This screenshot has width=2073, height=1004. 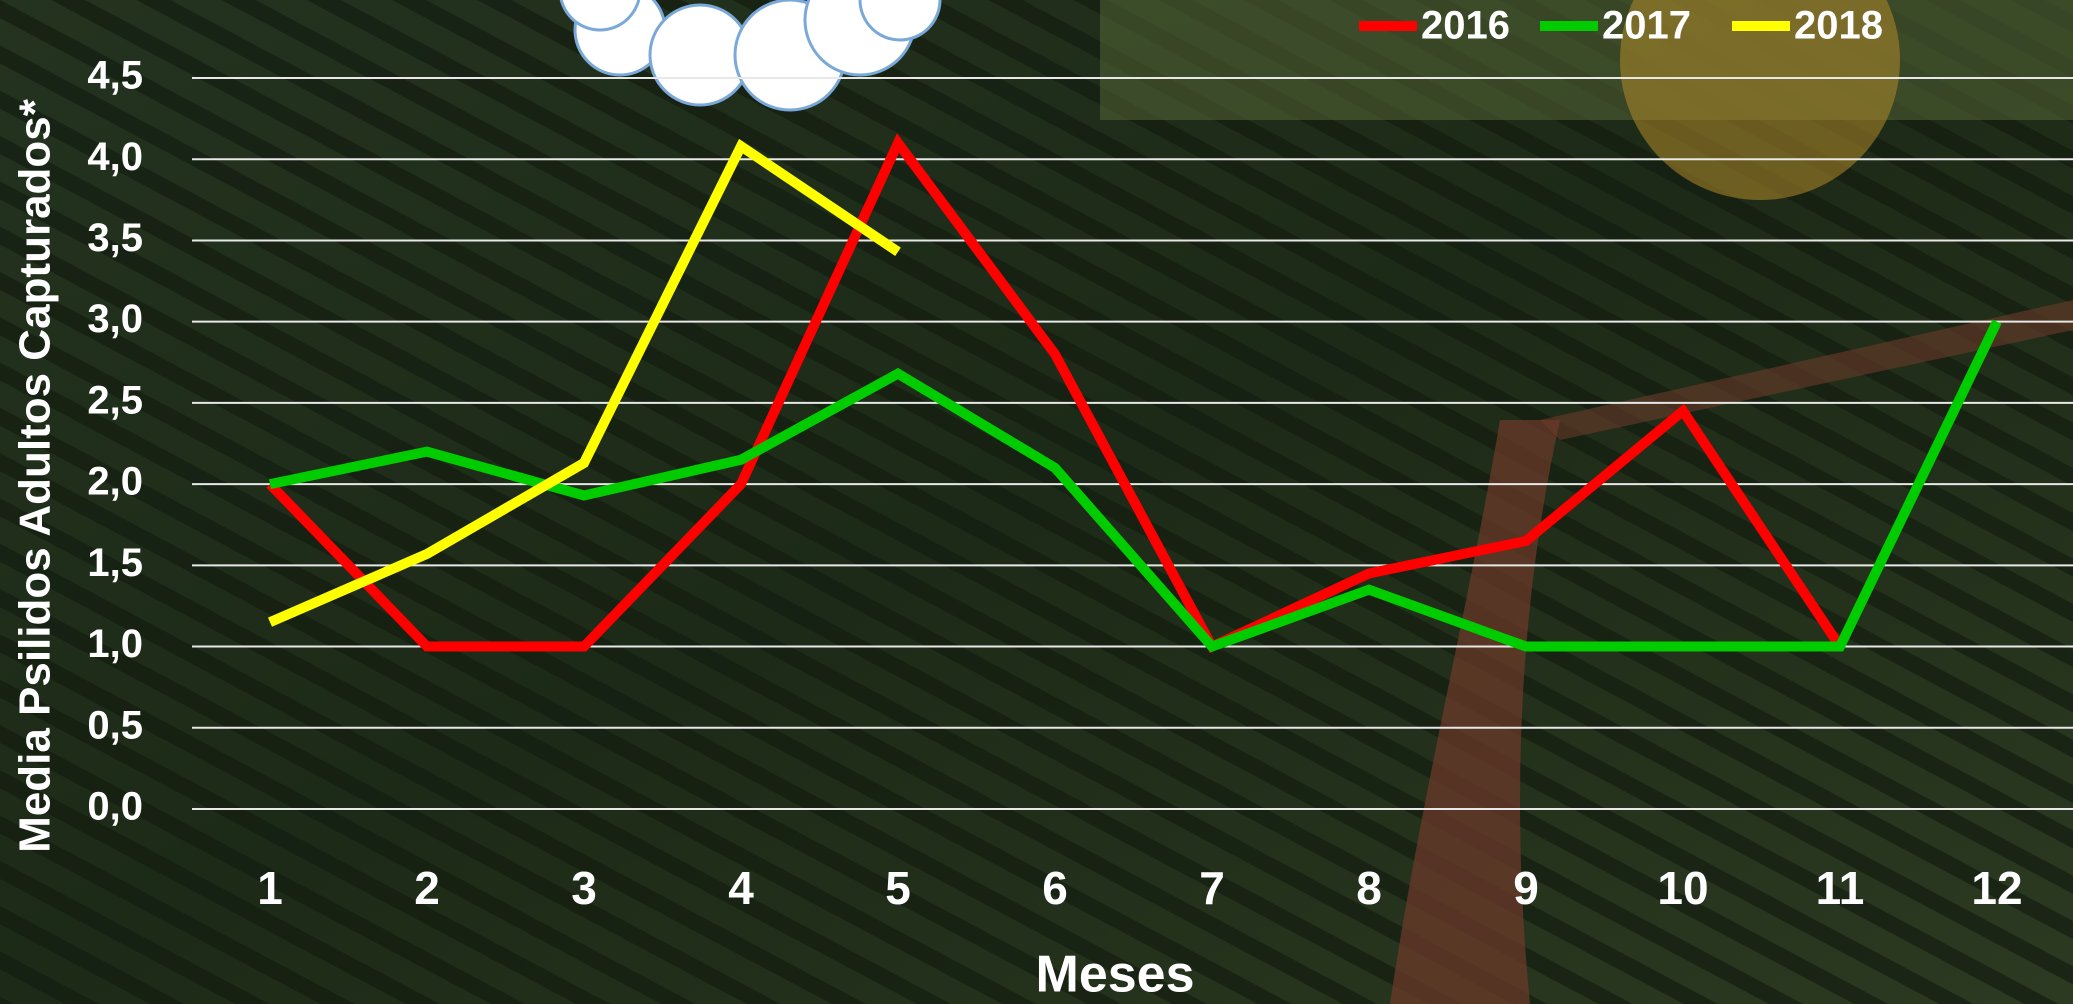 What do you see at coordinates (1369, 888) in the screenshot?
I see `x-tick-label: 8` at bounding box center [1369, 888].